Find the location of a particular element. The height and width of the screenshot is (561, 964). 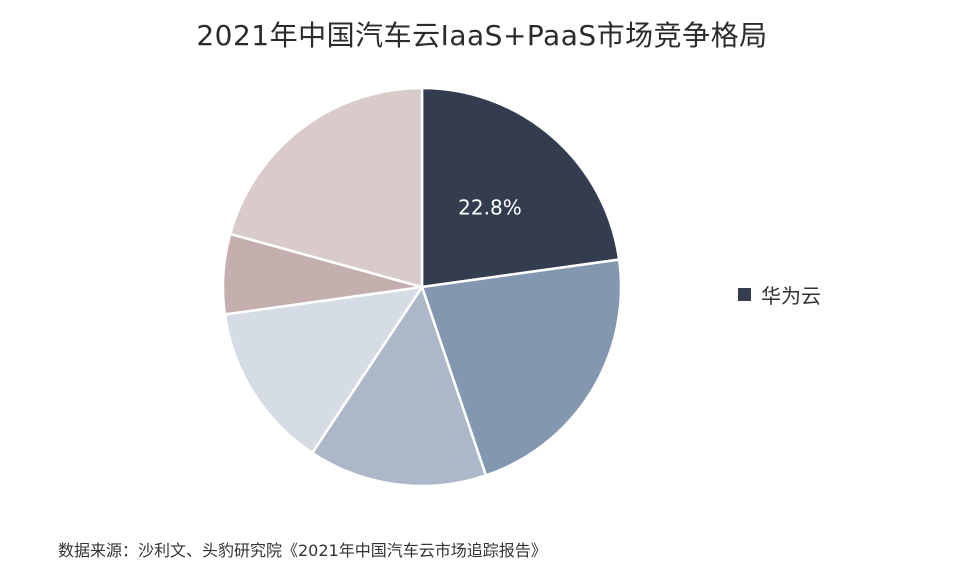

legend-swatch-huawei-cloud is located at coordinates (744, 294).